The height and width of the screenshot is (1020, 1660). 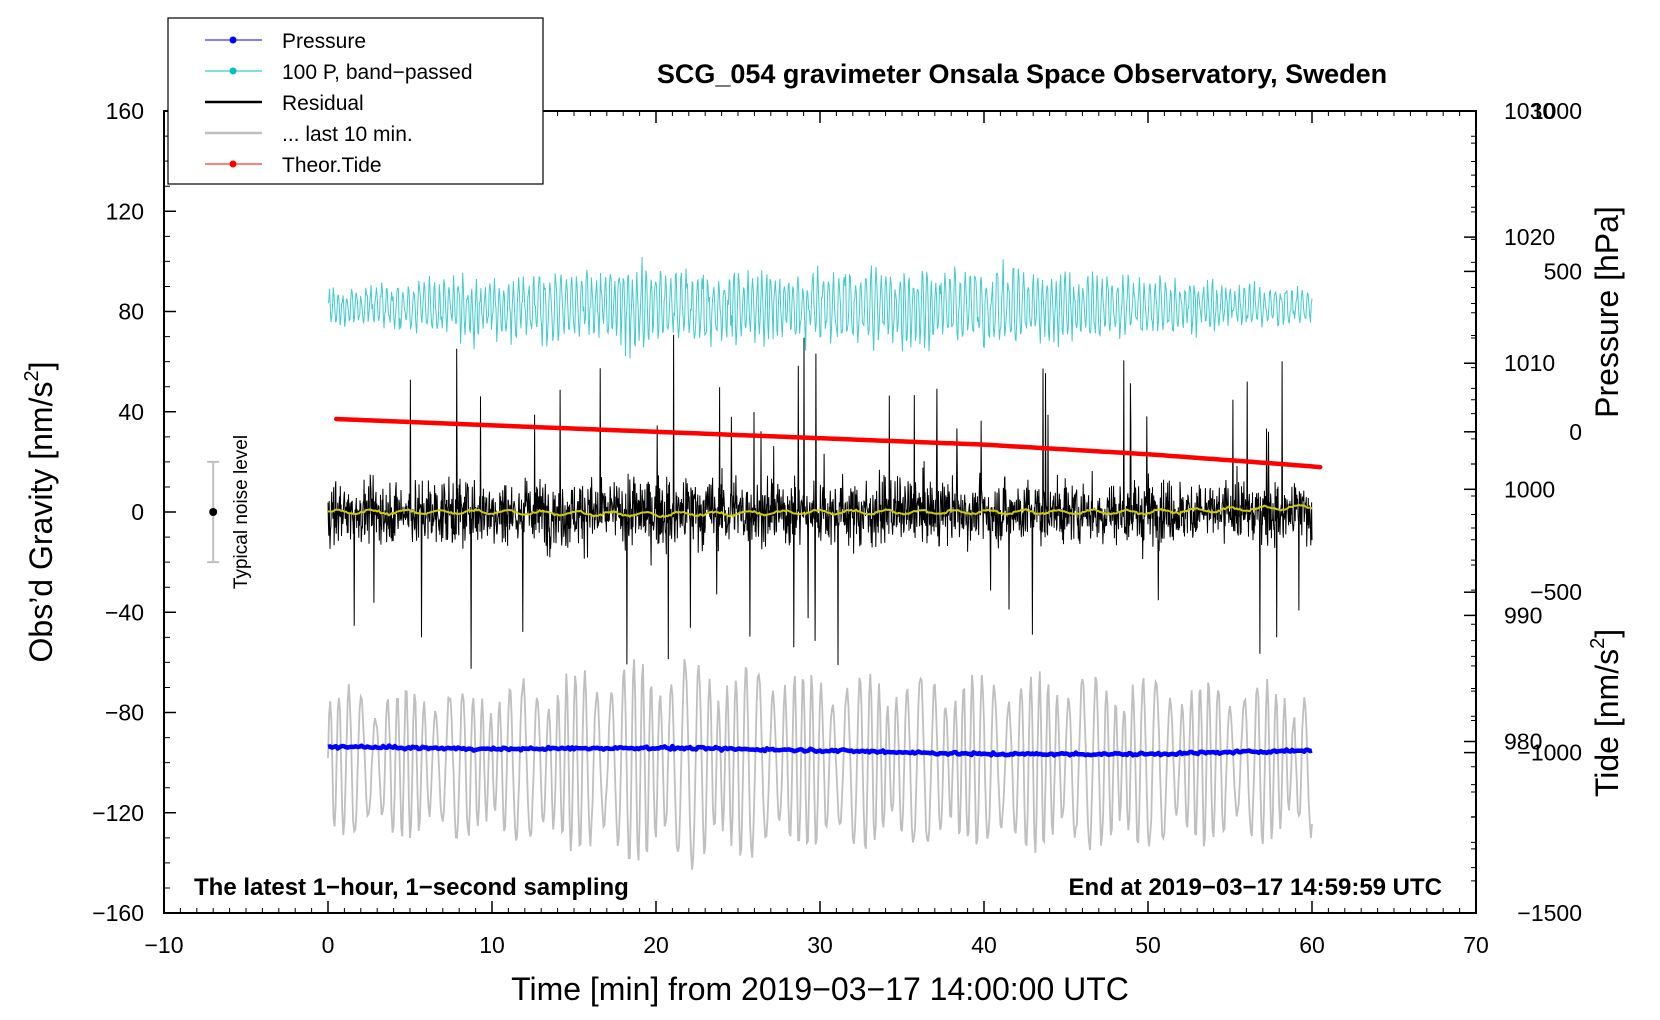 What do you see at coordinates (124, 713) in the screenshot?
I see `y-tick-label: −80` at bounding box center [124, 713].